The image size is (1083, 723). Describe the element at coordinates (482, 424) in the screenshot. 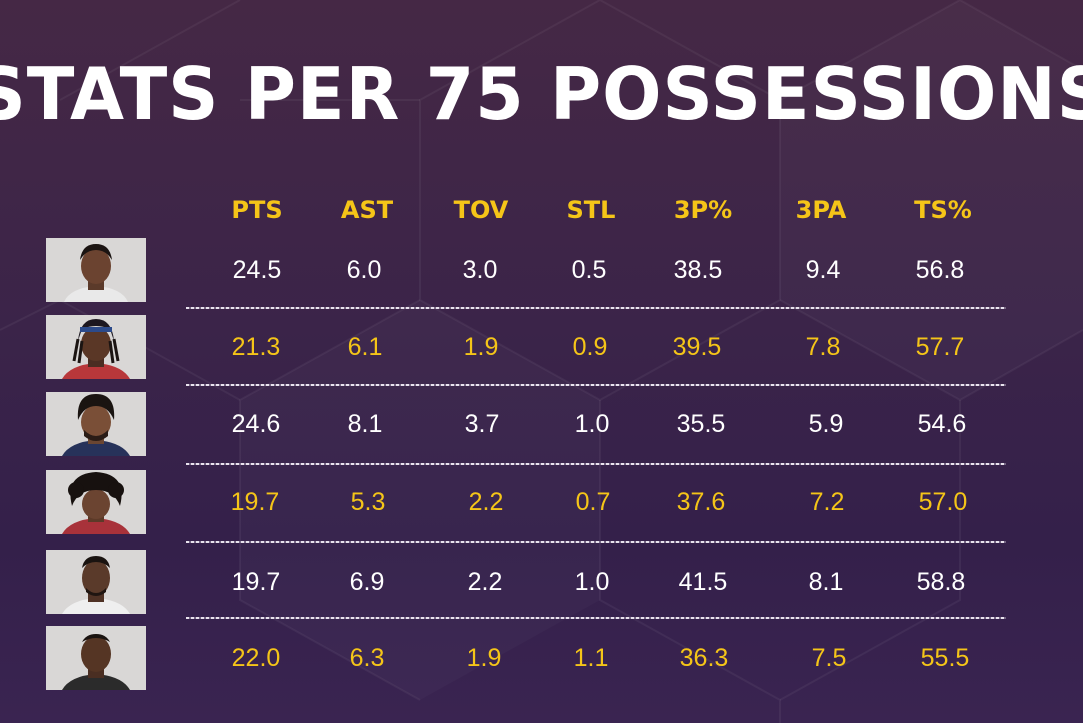

I see `stat-tov: 3.7` at that location.